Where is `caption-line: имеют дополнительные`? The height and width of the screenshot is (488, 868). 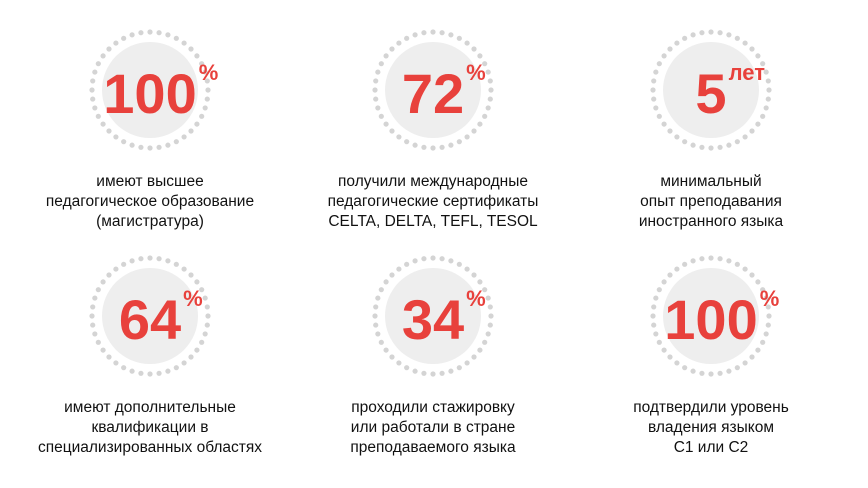
caption-line: имеют дополнительные is located at coordinates (150, 407).